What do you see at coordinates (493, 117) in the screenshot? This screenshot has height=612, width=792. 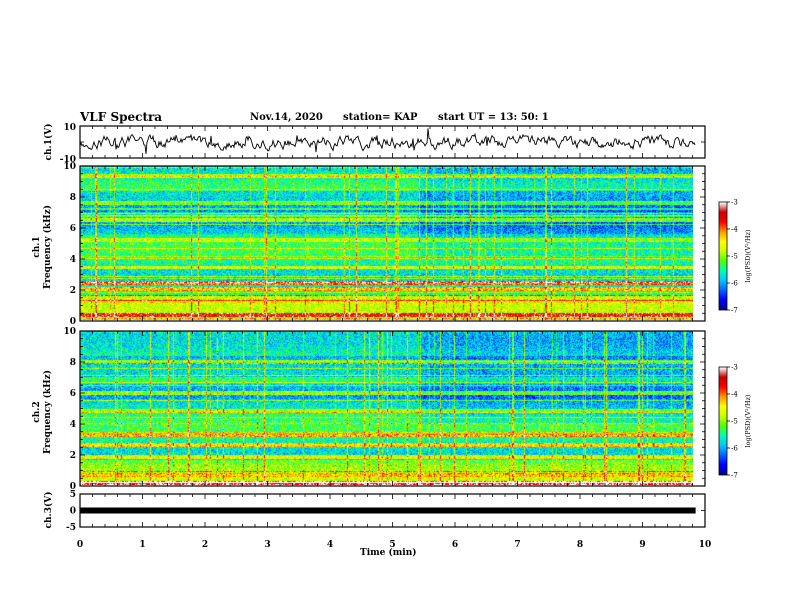 I see `start-time-label: start UT = 13: 50: 1` at bounding box center [493, 117].